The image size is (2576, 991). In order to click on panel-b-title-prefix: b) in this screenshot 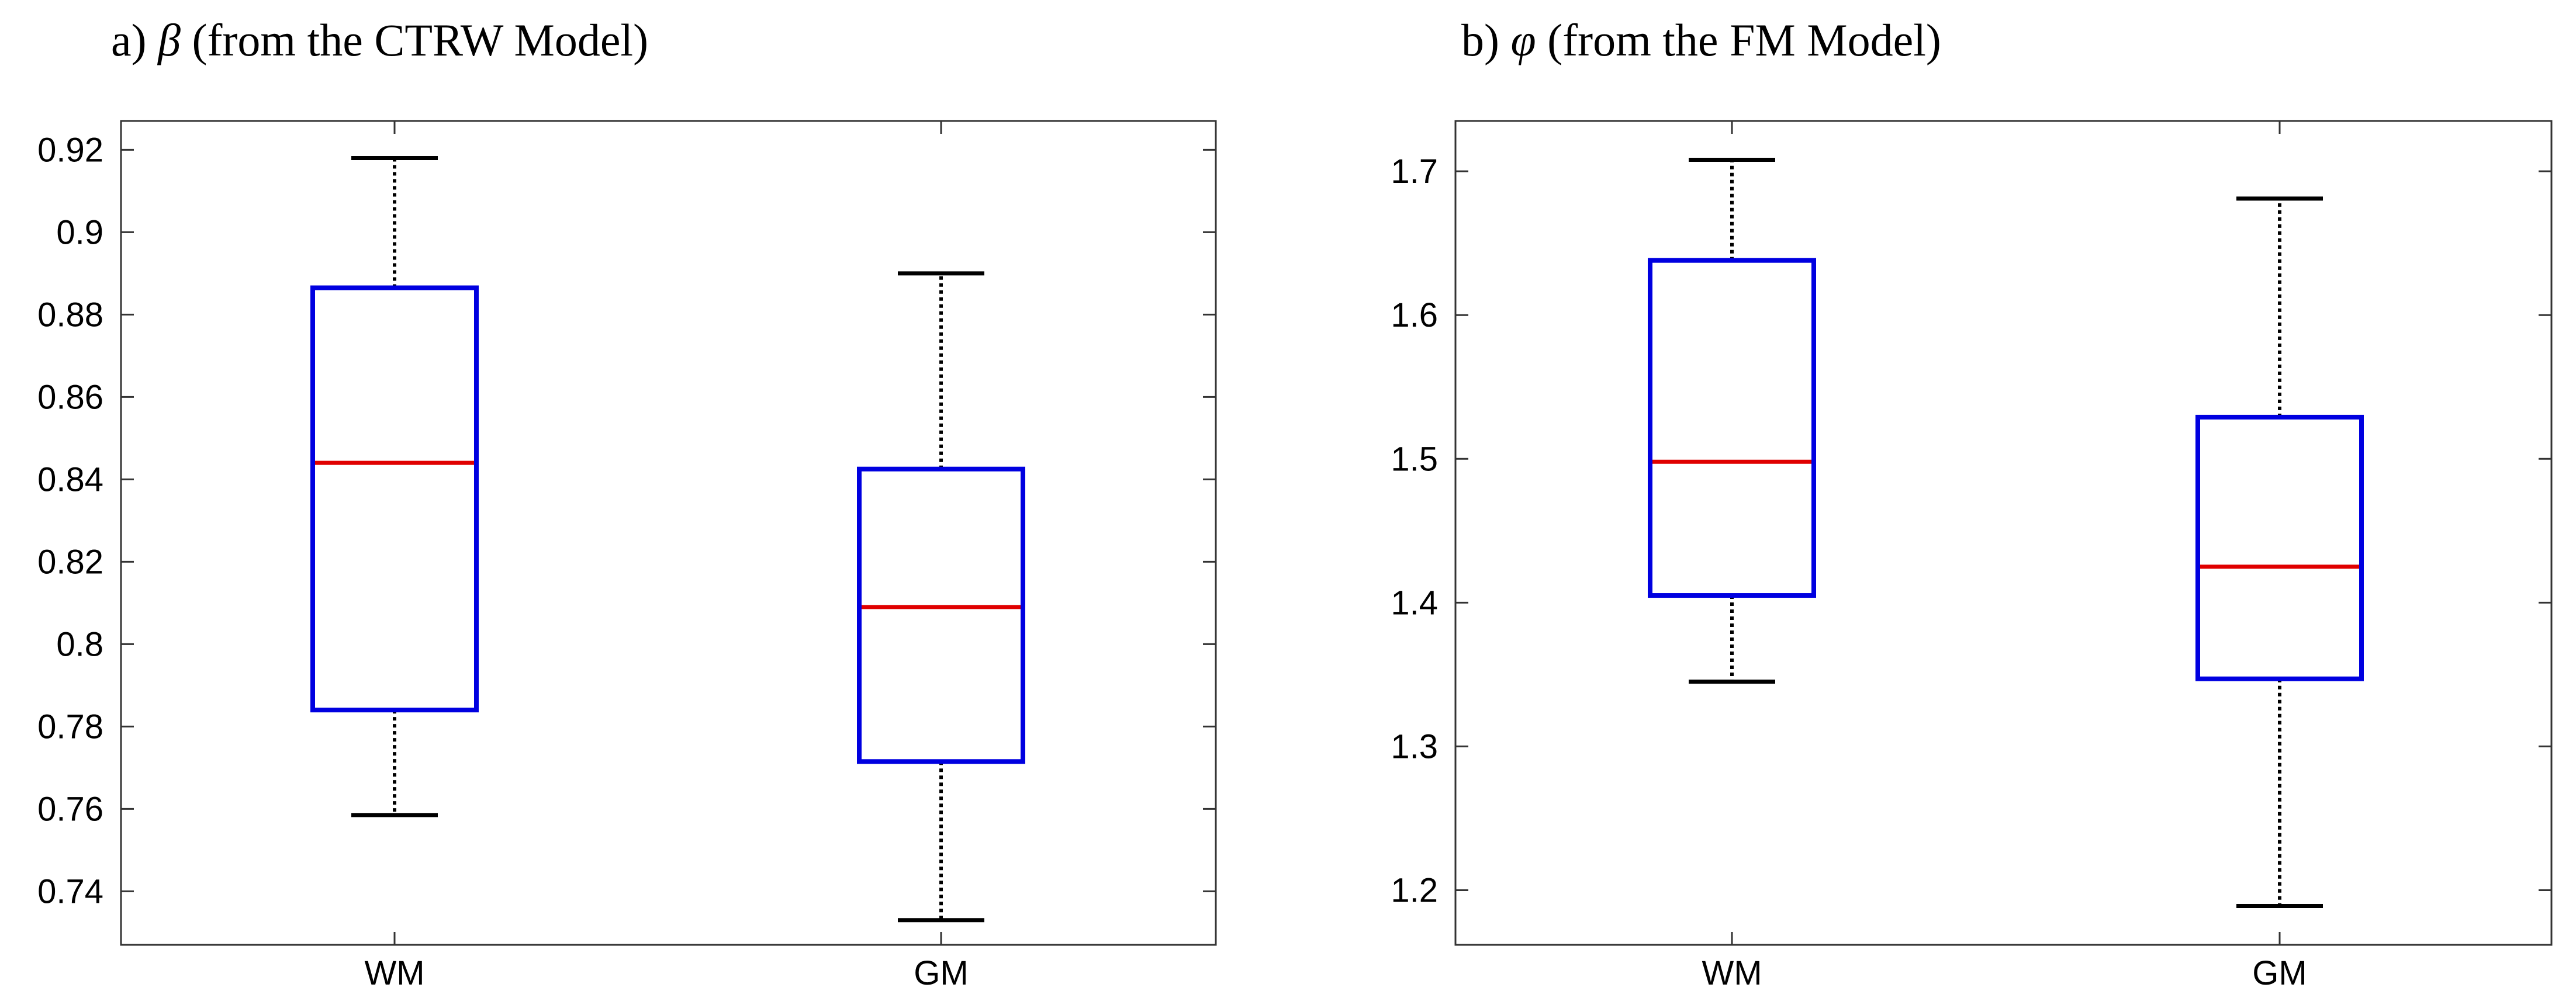, I will do `click(1480, 40)`.